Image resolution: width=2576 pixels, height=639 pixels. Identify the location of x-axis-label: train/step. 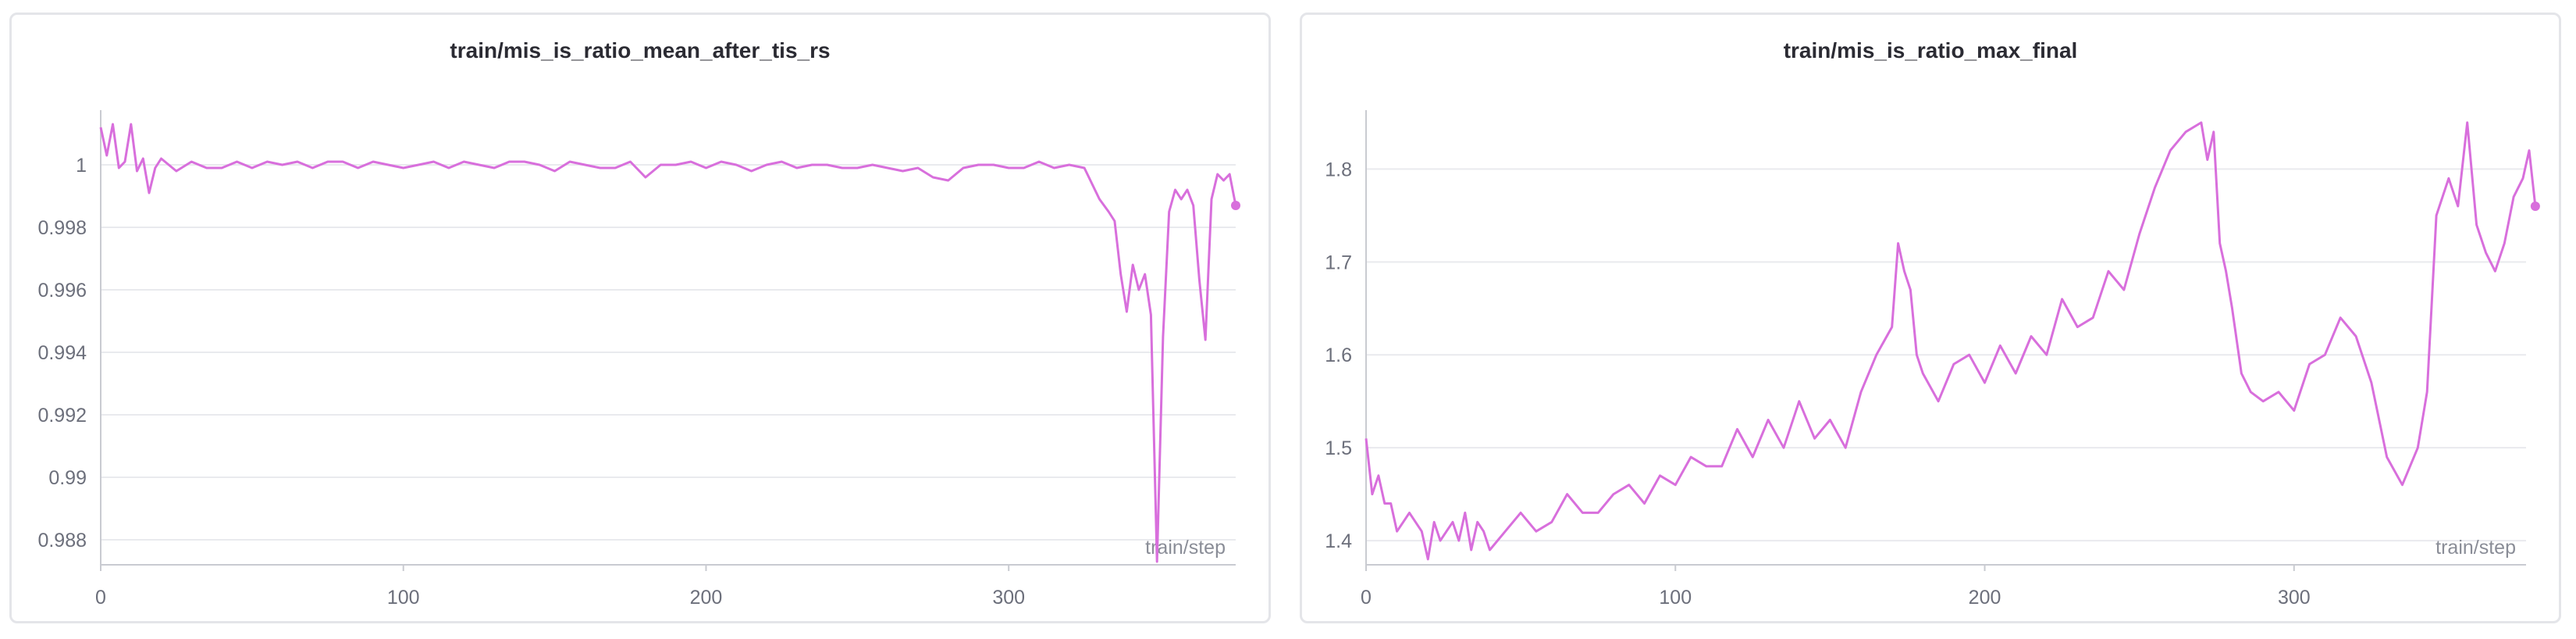
(2475, 548).